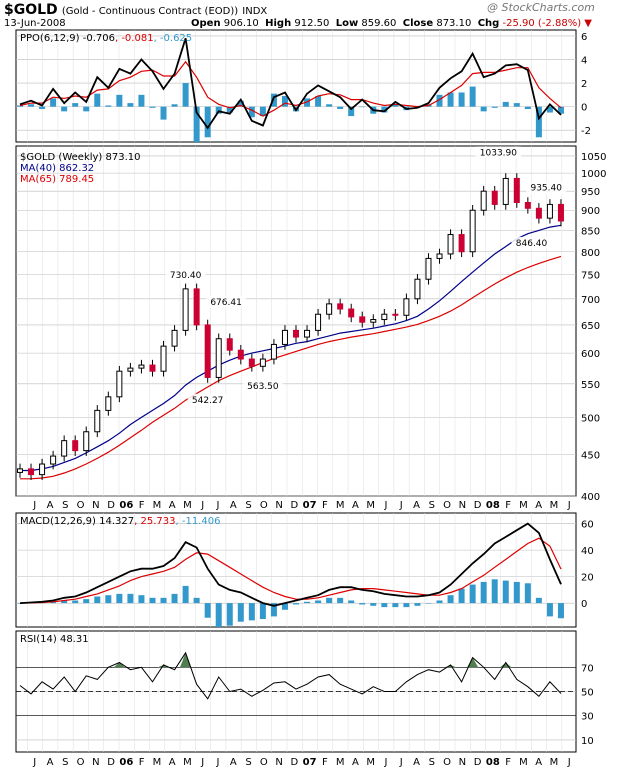 The height and width of the screenshot is (770, 620). Describe the element at coordinates (206, 23) in the screenshot. I see `open-label: Open` at that location.